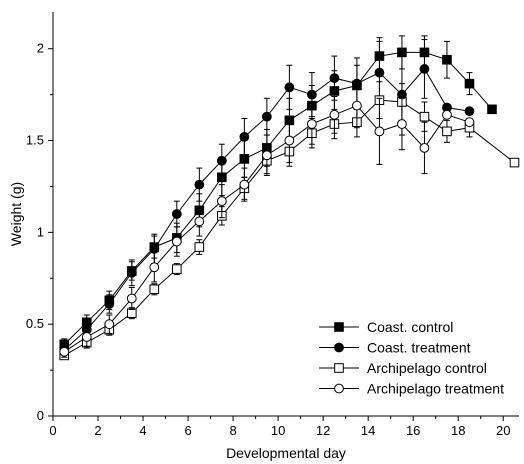 This screenshot has height=464, width=524. What do you see at coordinates (232, 430) in the screenshot?
I see `x-tick-label: 8` at bounding box center [232, 430].